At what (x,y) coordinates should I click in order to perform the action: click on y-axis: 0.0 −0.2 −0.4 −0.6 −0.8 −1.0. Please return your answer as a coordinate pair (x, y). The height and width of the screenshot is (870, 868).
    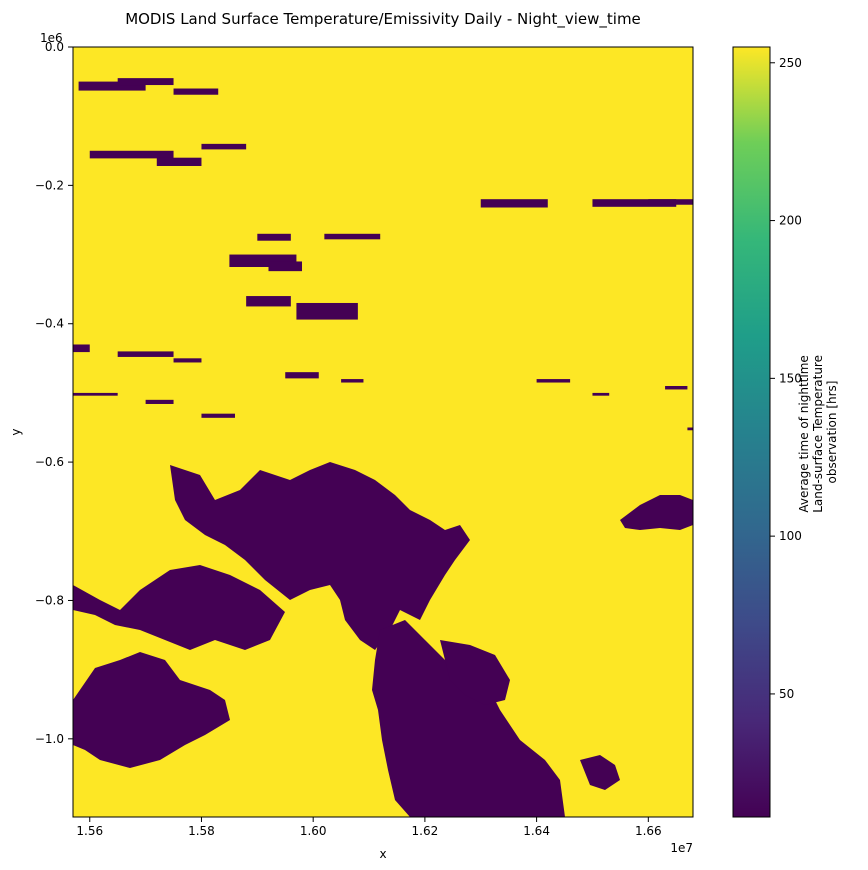
    Looking at the image, I should click on (54, 393).